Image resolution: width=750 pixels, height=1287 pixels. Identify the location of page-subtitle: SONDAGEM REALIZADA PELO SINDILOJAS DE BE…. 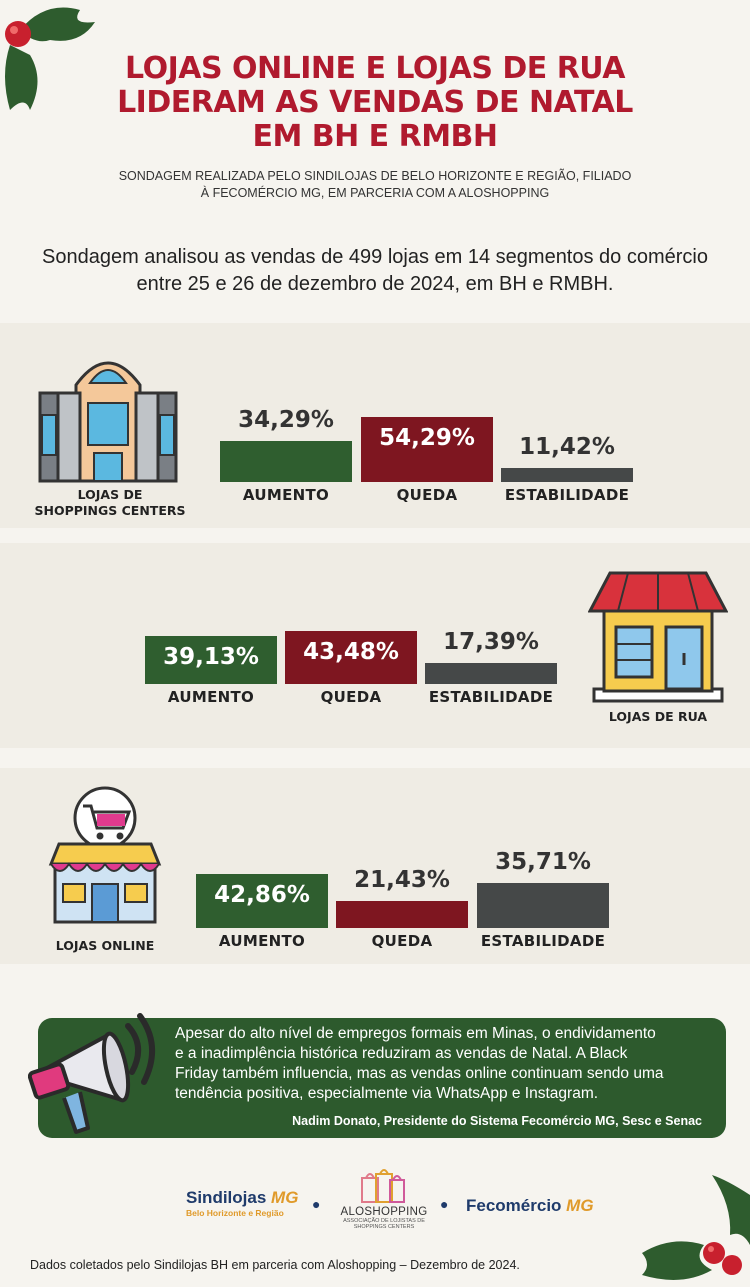
(375, 185).